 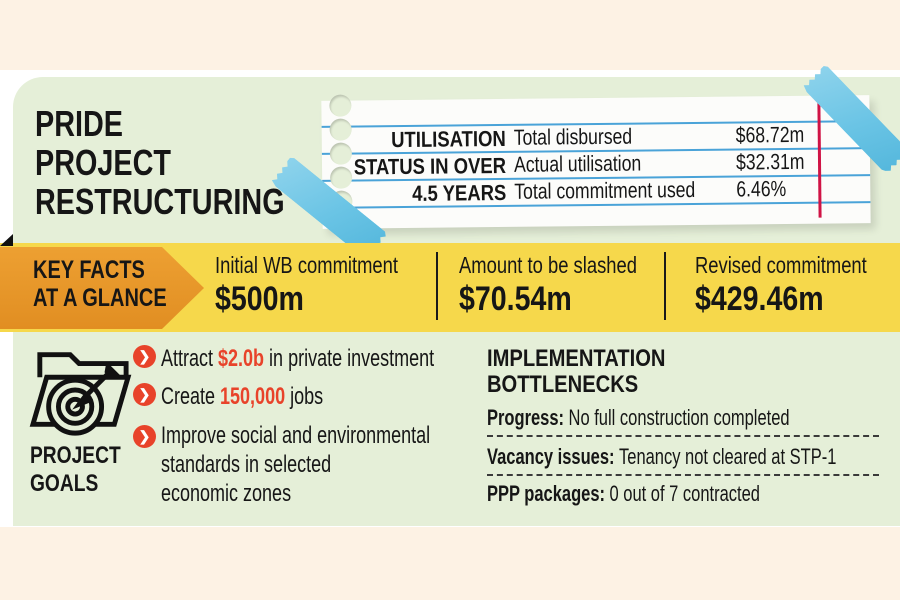 What do you see at coordinates (659, 136) in the screenshot?
I see `table-row: Total disbursed $68.72m` at bounding box center [659, 136].